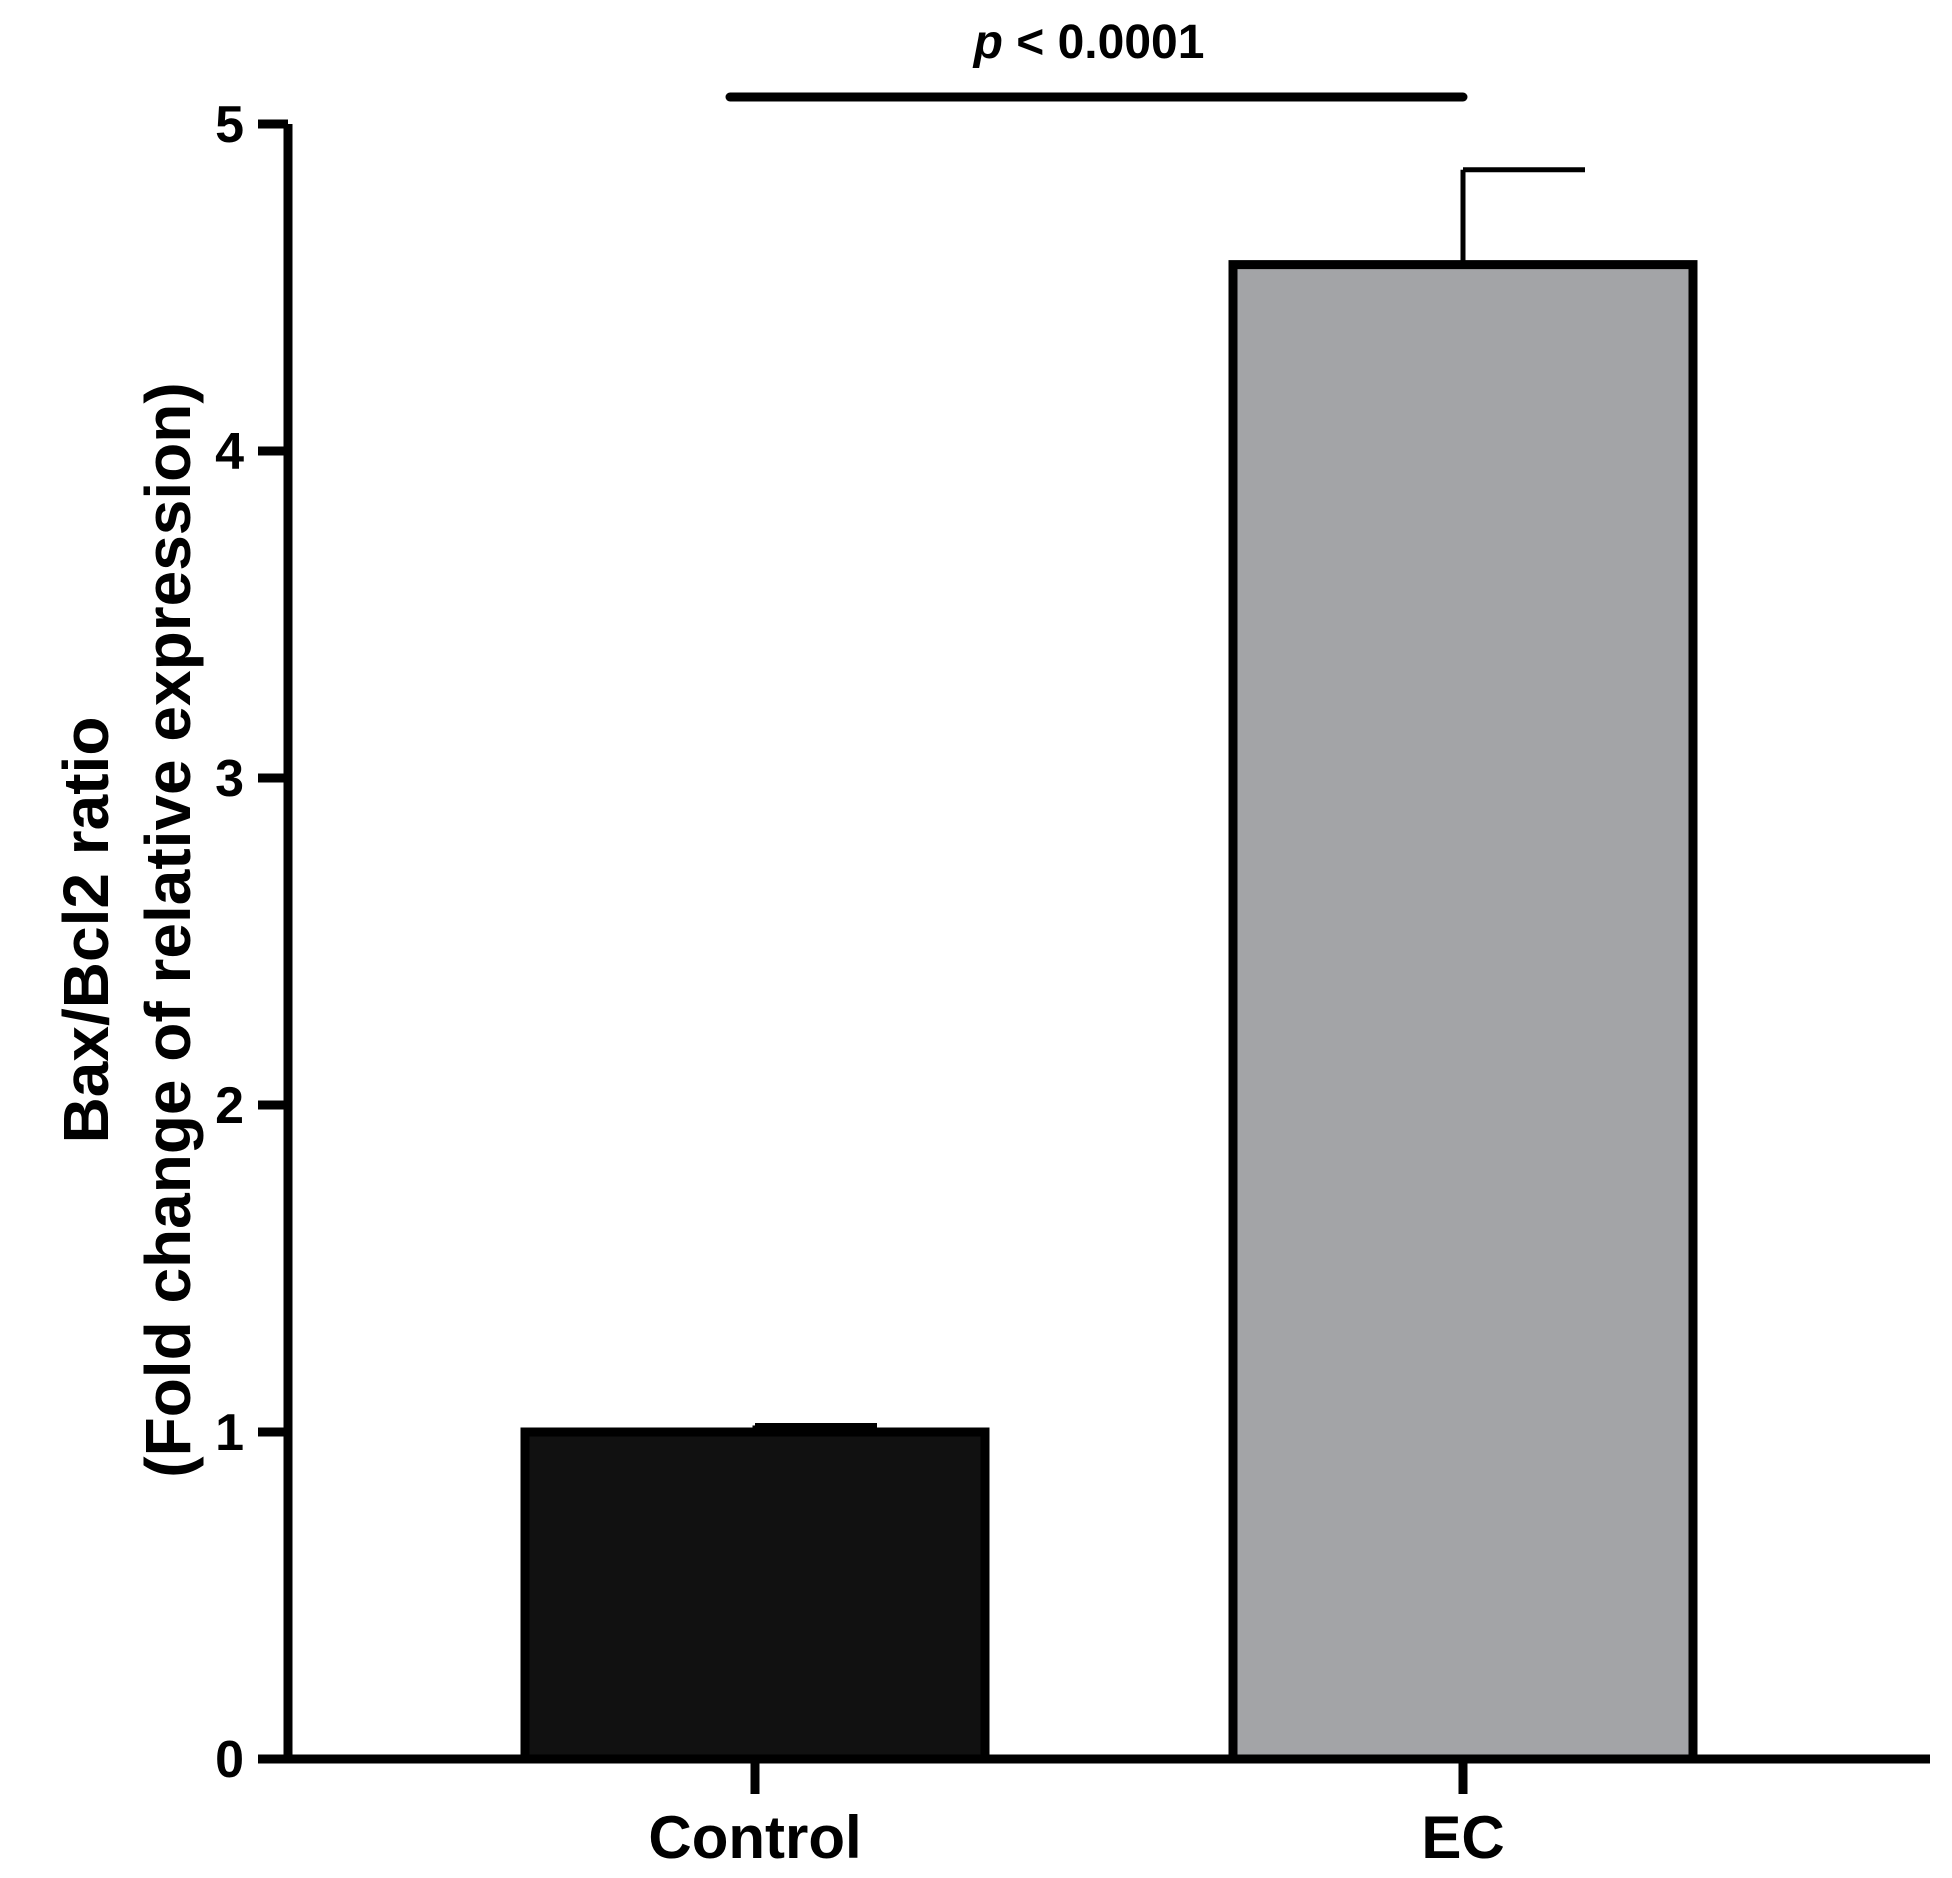 Image resolution: width=1952 pixels, height=1878 pixels. I want to click on significance-annotation: p < 0.0001, so click(1096, 59).